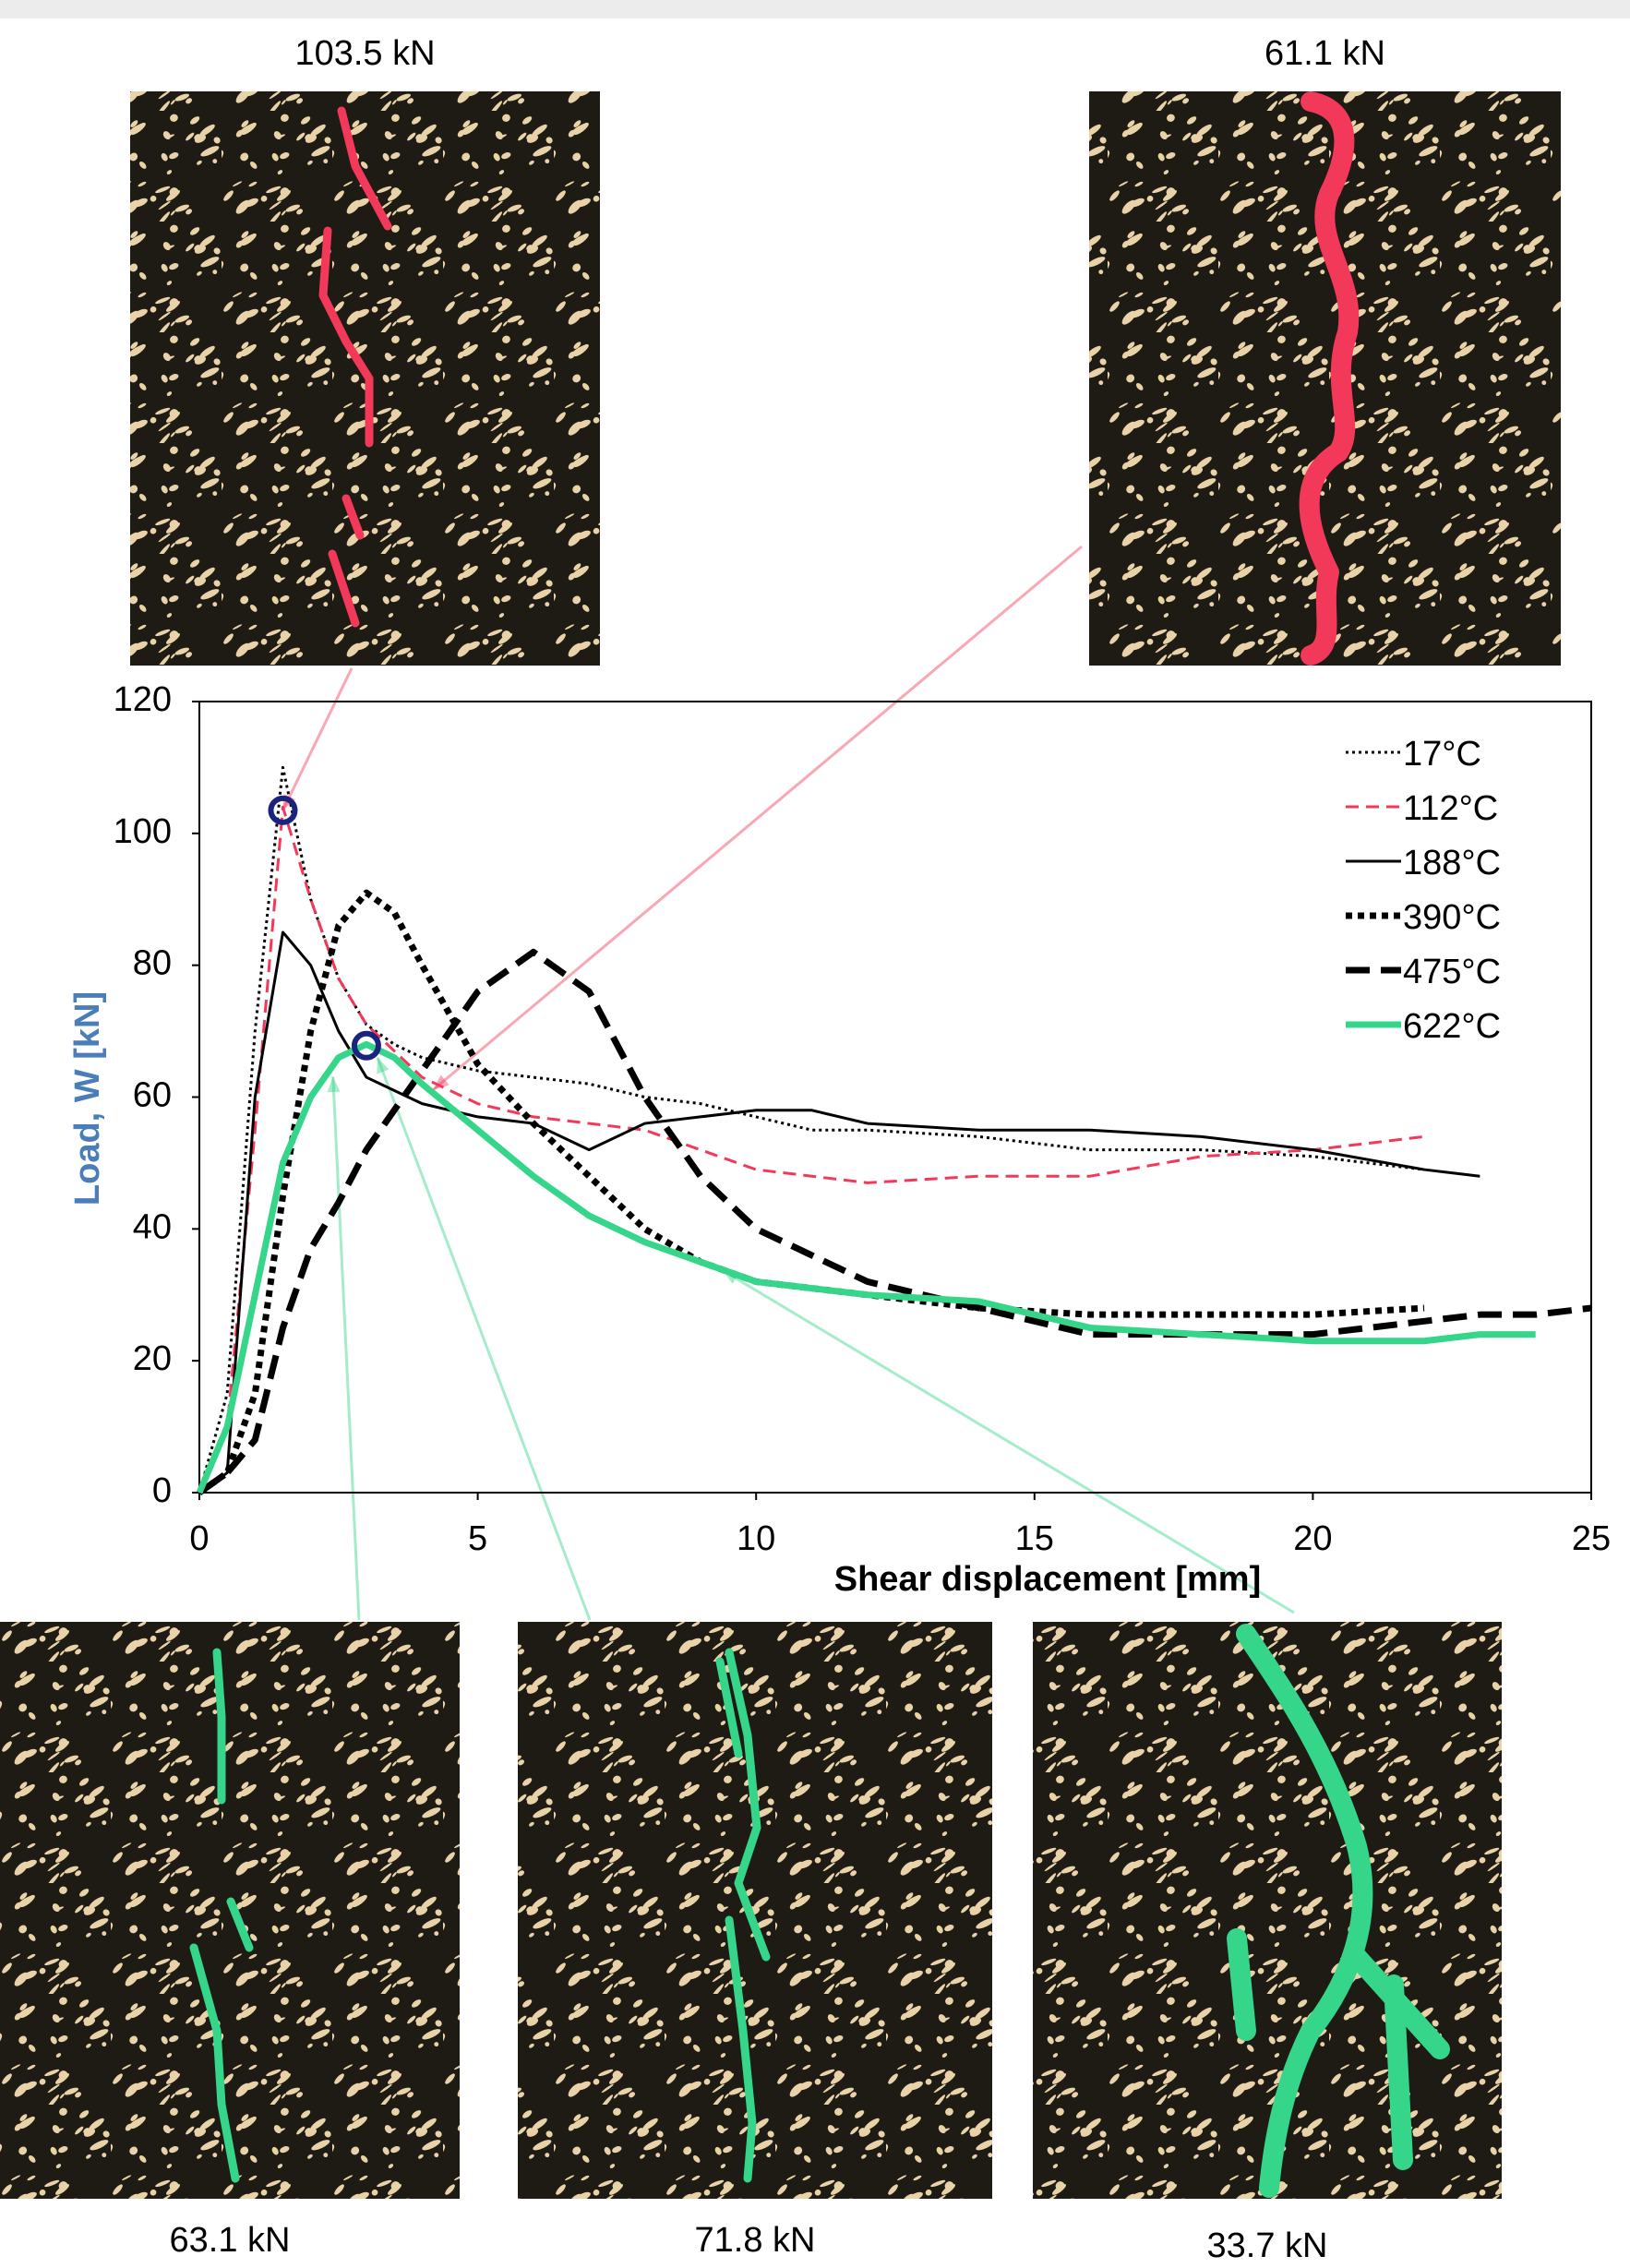 Image resolution: width=1630 pixels, height=2268 pixels. I want to click on legend-label: 17°C, so click(1442, 754).